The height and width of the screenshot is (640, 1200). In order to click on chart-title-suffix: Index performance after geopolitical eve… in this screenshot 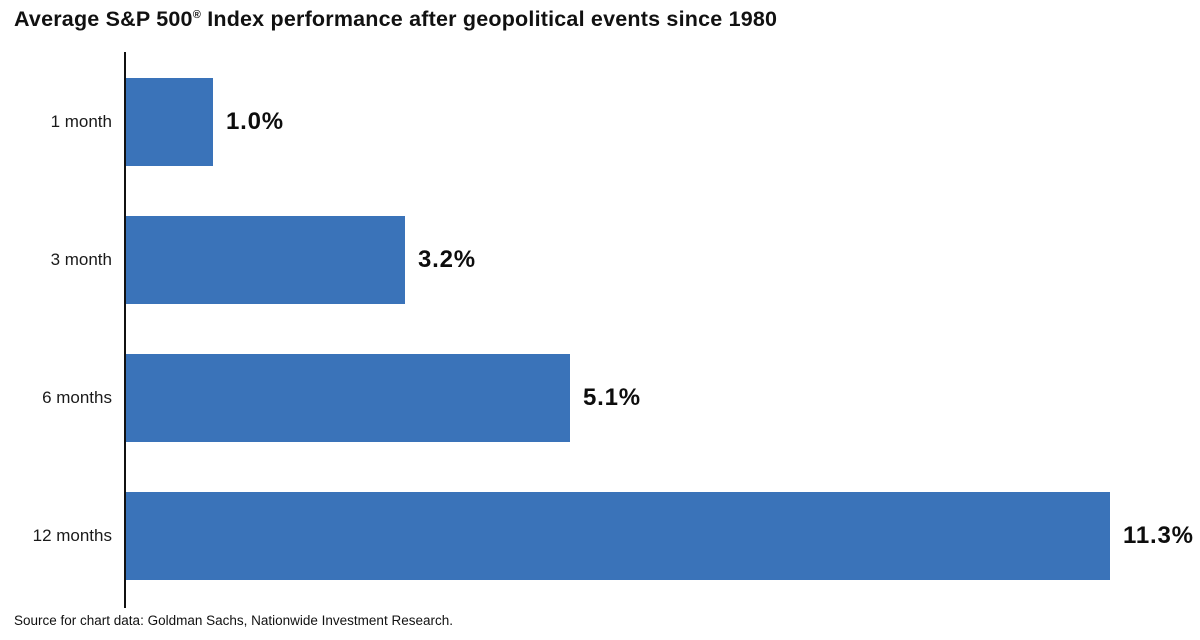, I will do `click(489, 19)`.